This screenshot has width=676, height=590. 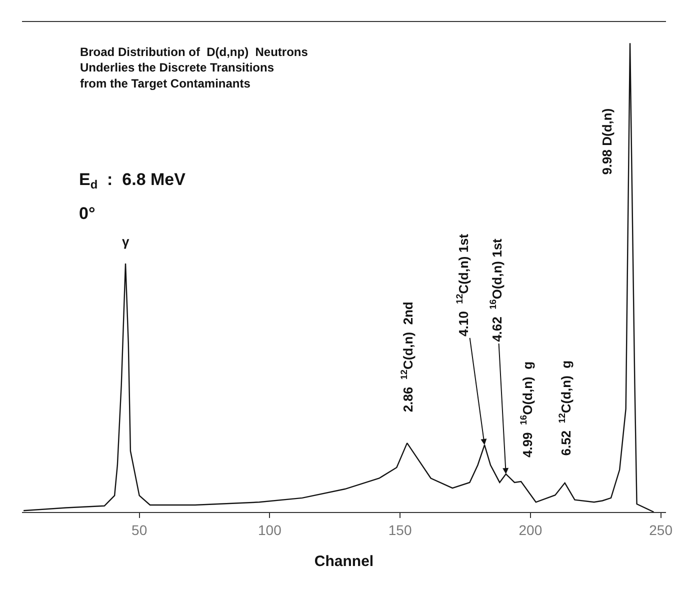 What do you see at coordinates (530, 530) in the screenshot?
I see `x-tick-label: 200` at bounding box center [530, 530].